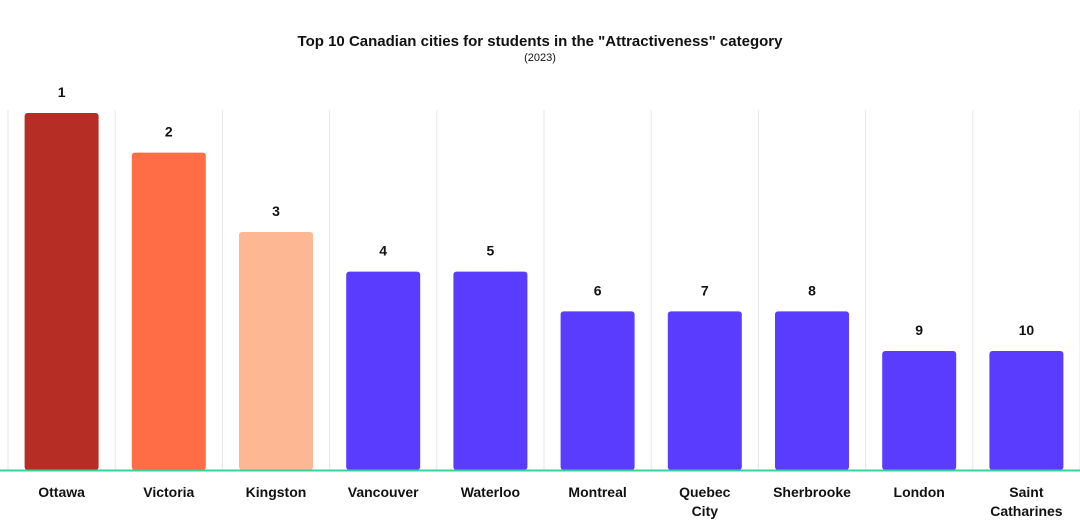 Image resolution: width=1080 pixels, height=527 pixels. What do you see at coordinates (61, 492) in the screenshot?
I see `x-tick-label: Ottawa` at bounding box center [61, 492].